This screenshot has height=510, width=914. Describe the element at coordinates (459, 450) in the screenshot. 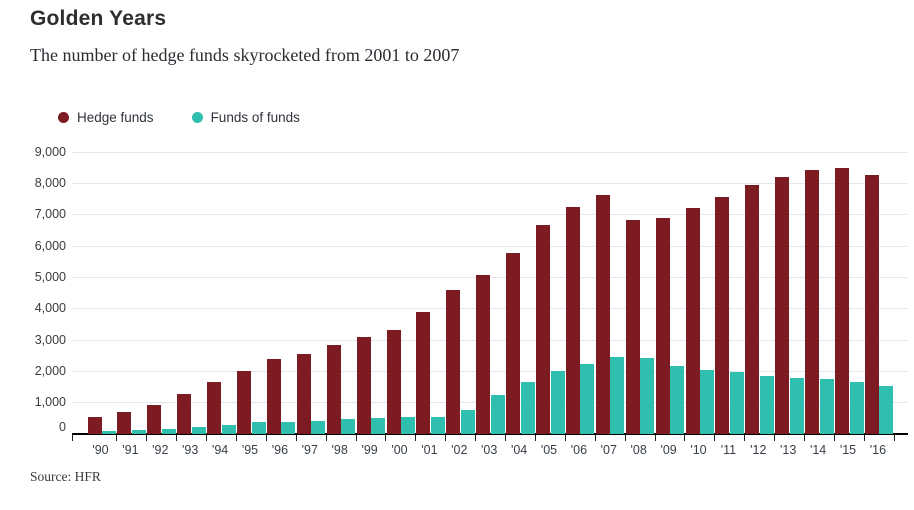

I see `x-axis-label: '02` at that location.